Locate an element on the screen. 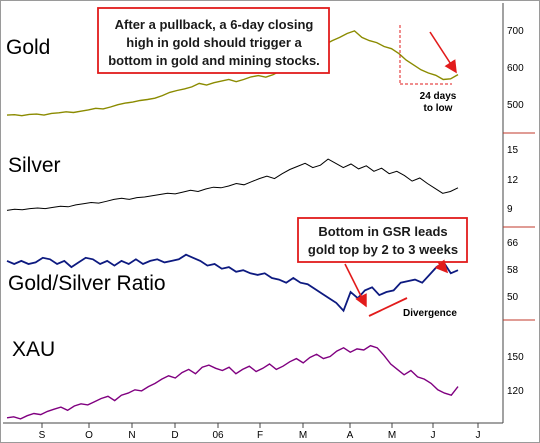  gsr-y-ticks: 66 58 50 is located at coordinates (513, 270).